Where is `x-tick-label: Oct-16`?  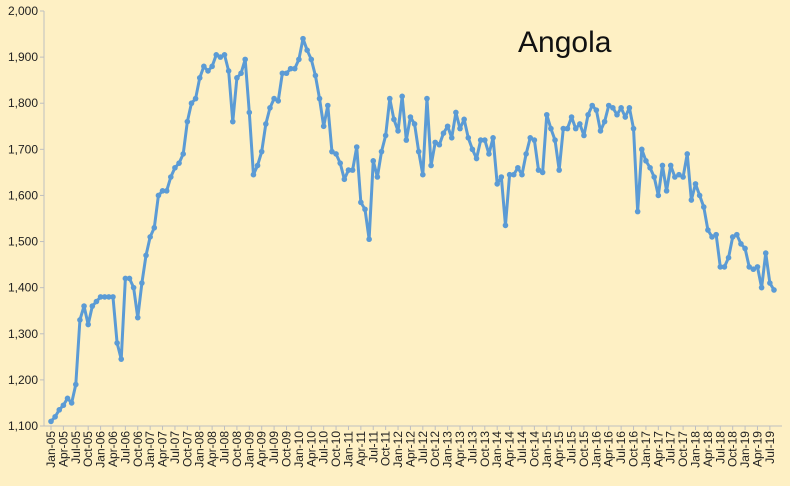
x-tick-label: Oct-16 is located at coordinates (634, 449).